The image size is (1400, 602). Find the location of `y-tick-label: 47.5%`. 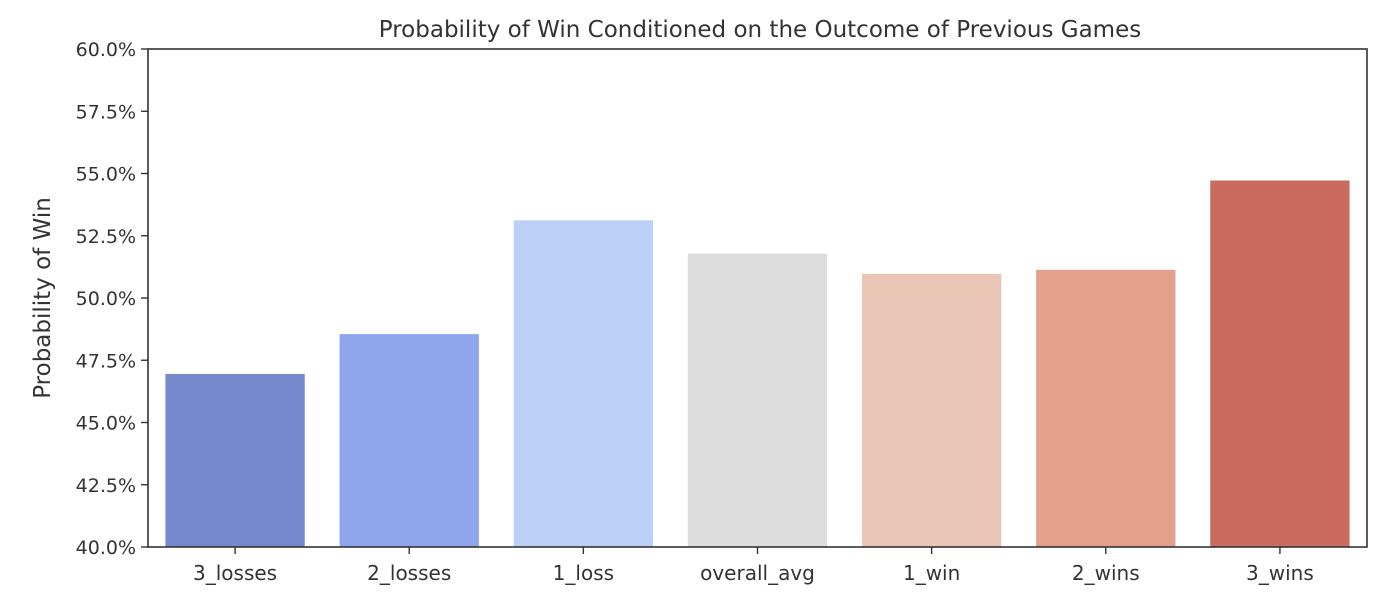

y-tick-label: 47.5% is located at coordinates (106, 361).